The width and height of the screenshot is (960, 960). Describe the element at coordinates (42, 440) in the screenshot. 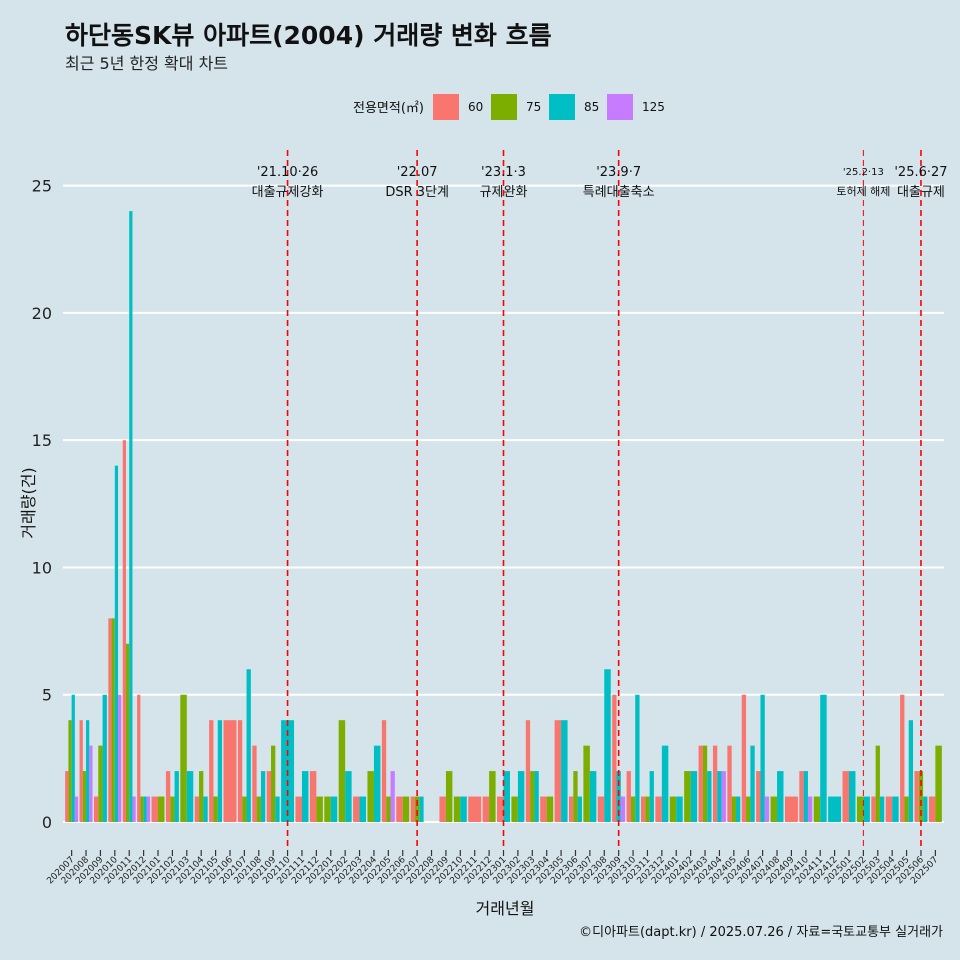

I see `y-tick-label: 15` at that location.